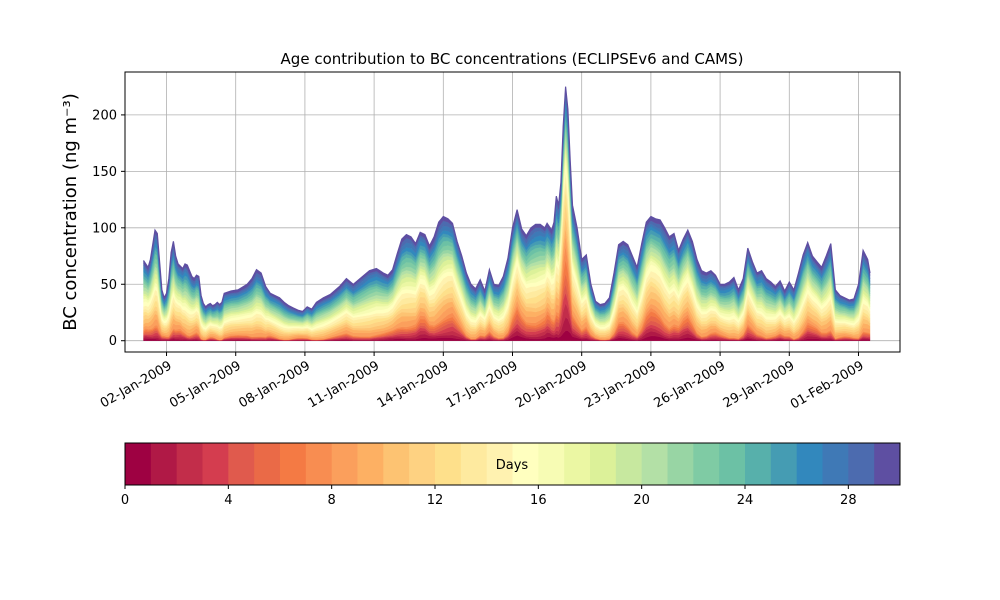 The image size is (1000, 600). I want to click on colorbar-tick-label: 20, so click(641, 500).